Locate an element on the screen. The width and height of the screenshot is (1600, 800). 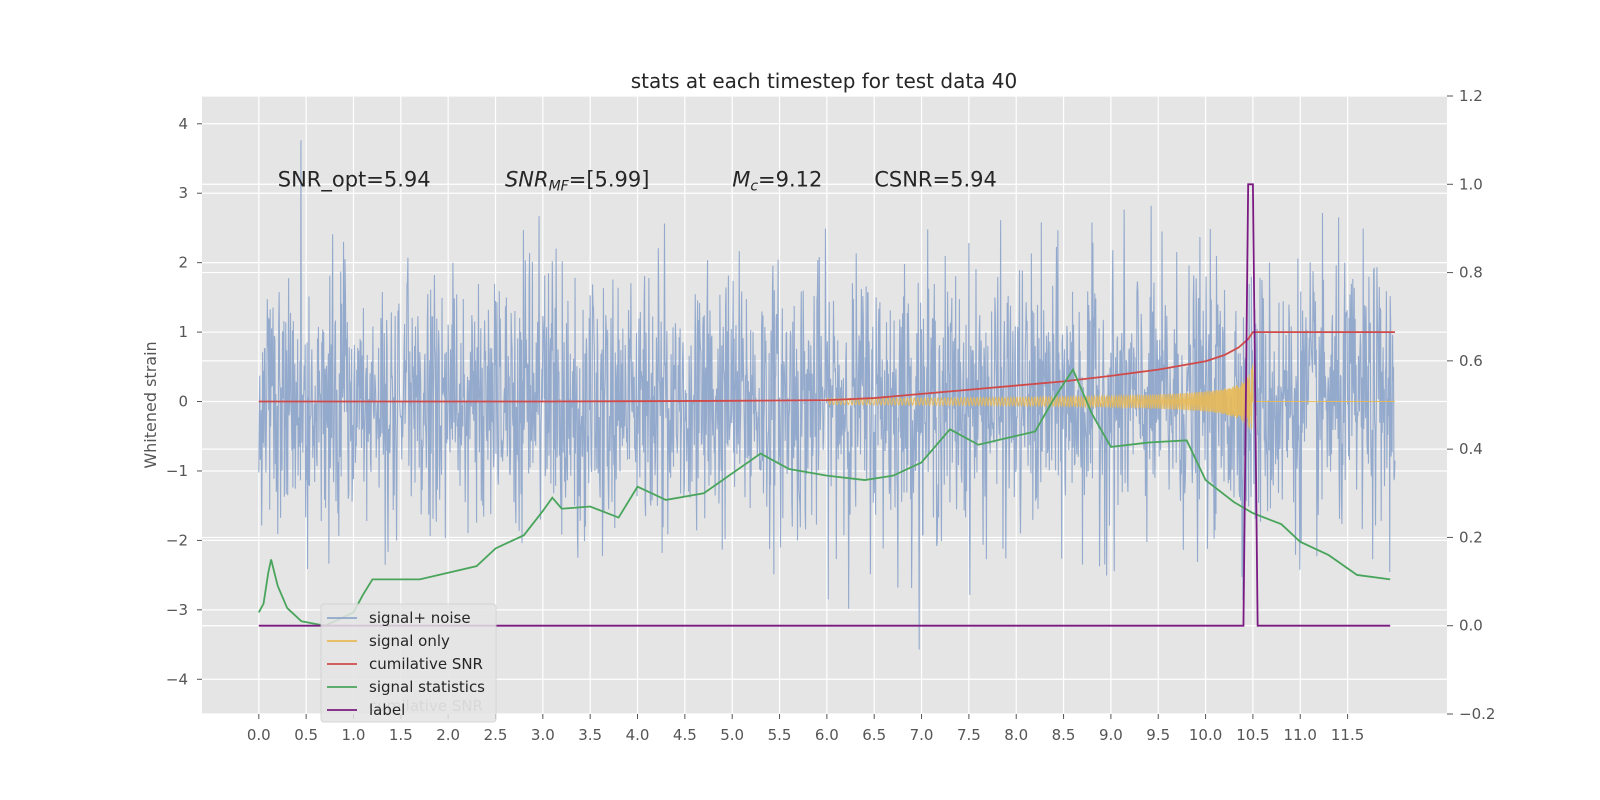
x-tick-label: 7.0 is located at coordinates (922, 735).